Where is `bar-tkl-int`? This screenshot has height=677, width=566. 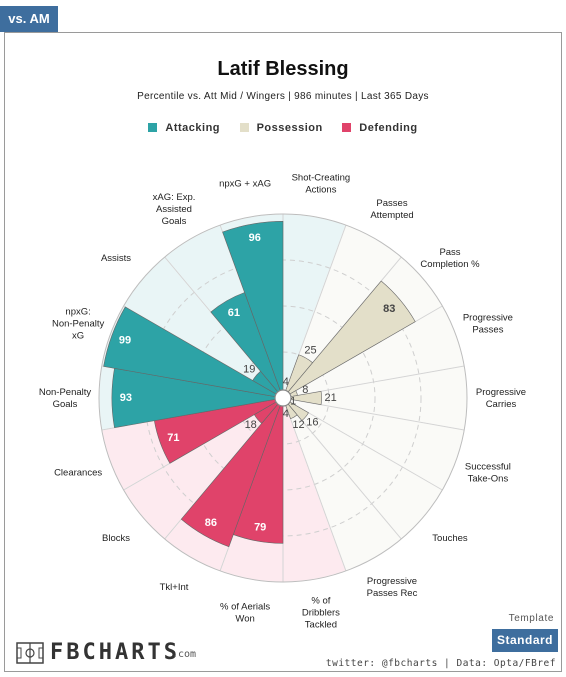 bar-tkl-int is located at coordinates (232, 472).